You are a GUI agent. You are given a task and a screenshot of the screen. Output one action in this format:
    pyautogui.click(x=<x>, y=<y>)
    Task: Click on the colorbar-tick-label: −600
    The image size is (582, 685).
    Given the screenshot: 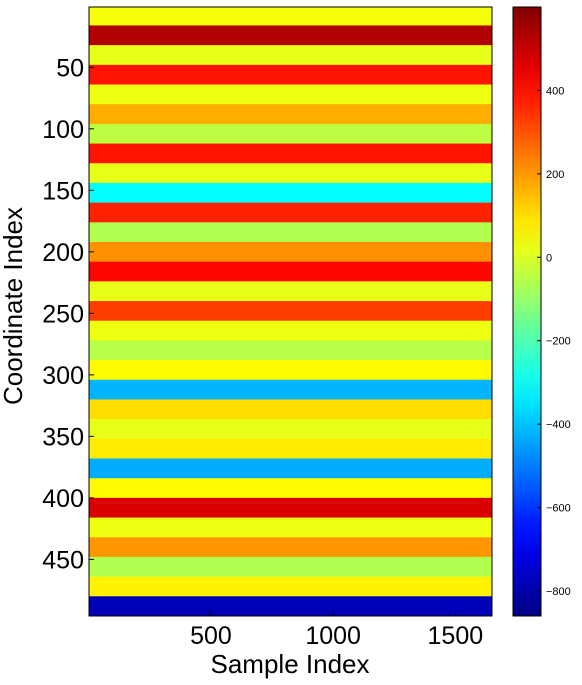 What is the action you would take?
    pyautogui.click(x=558, y=509)
    